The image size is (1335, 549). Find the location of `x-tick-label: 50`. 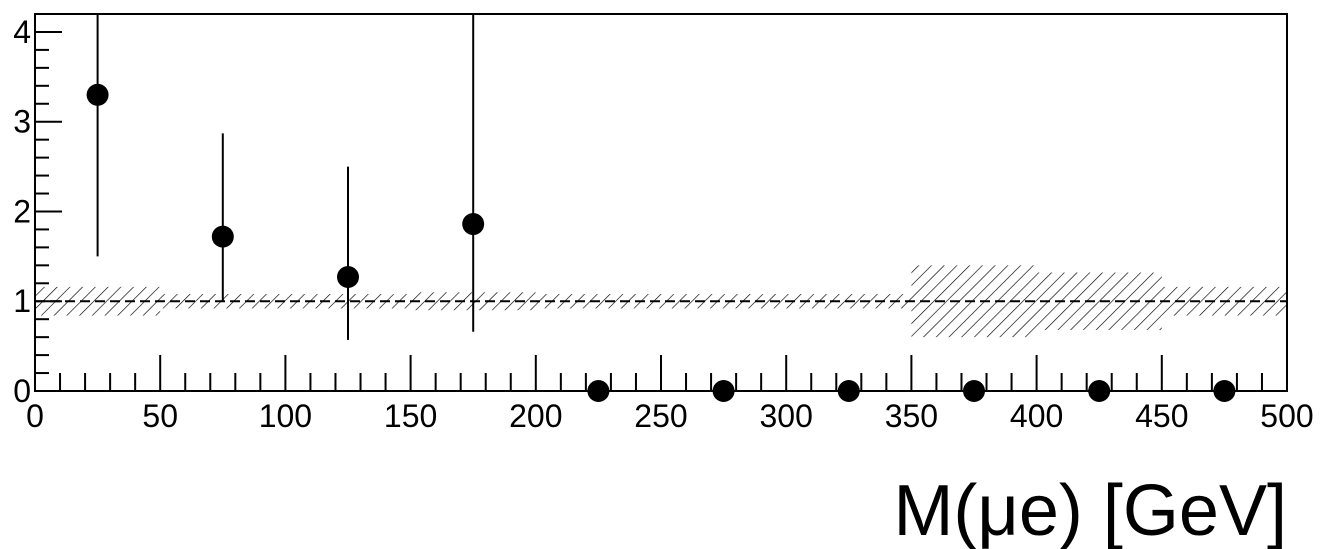

x-tick-label: 50 is located at coordinates (160, 416).